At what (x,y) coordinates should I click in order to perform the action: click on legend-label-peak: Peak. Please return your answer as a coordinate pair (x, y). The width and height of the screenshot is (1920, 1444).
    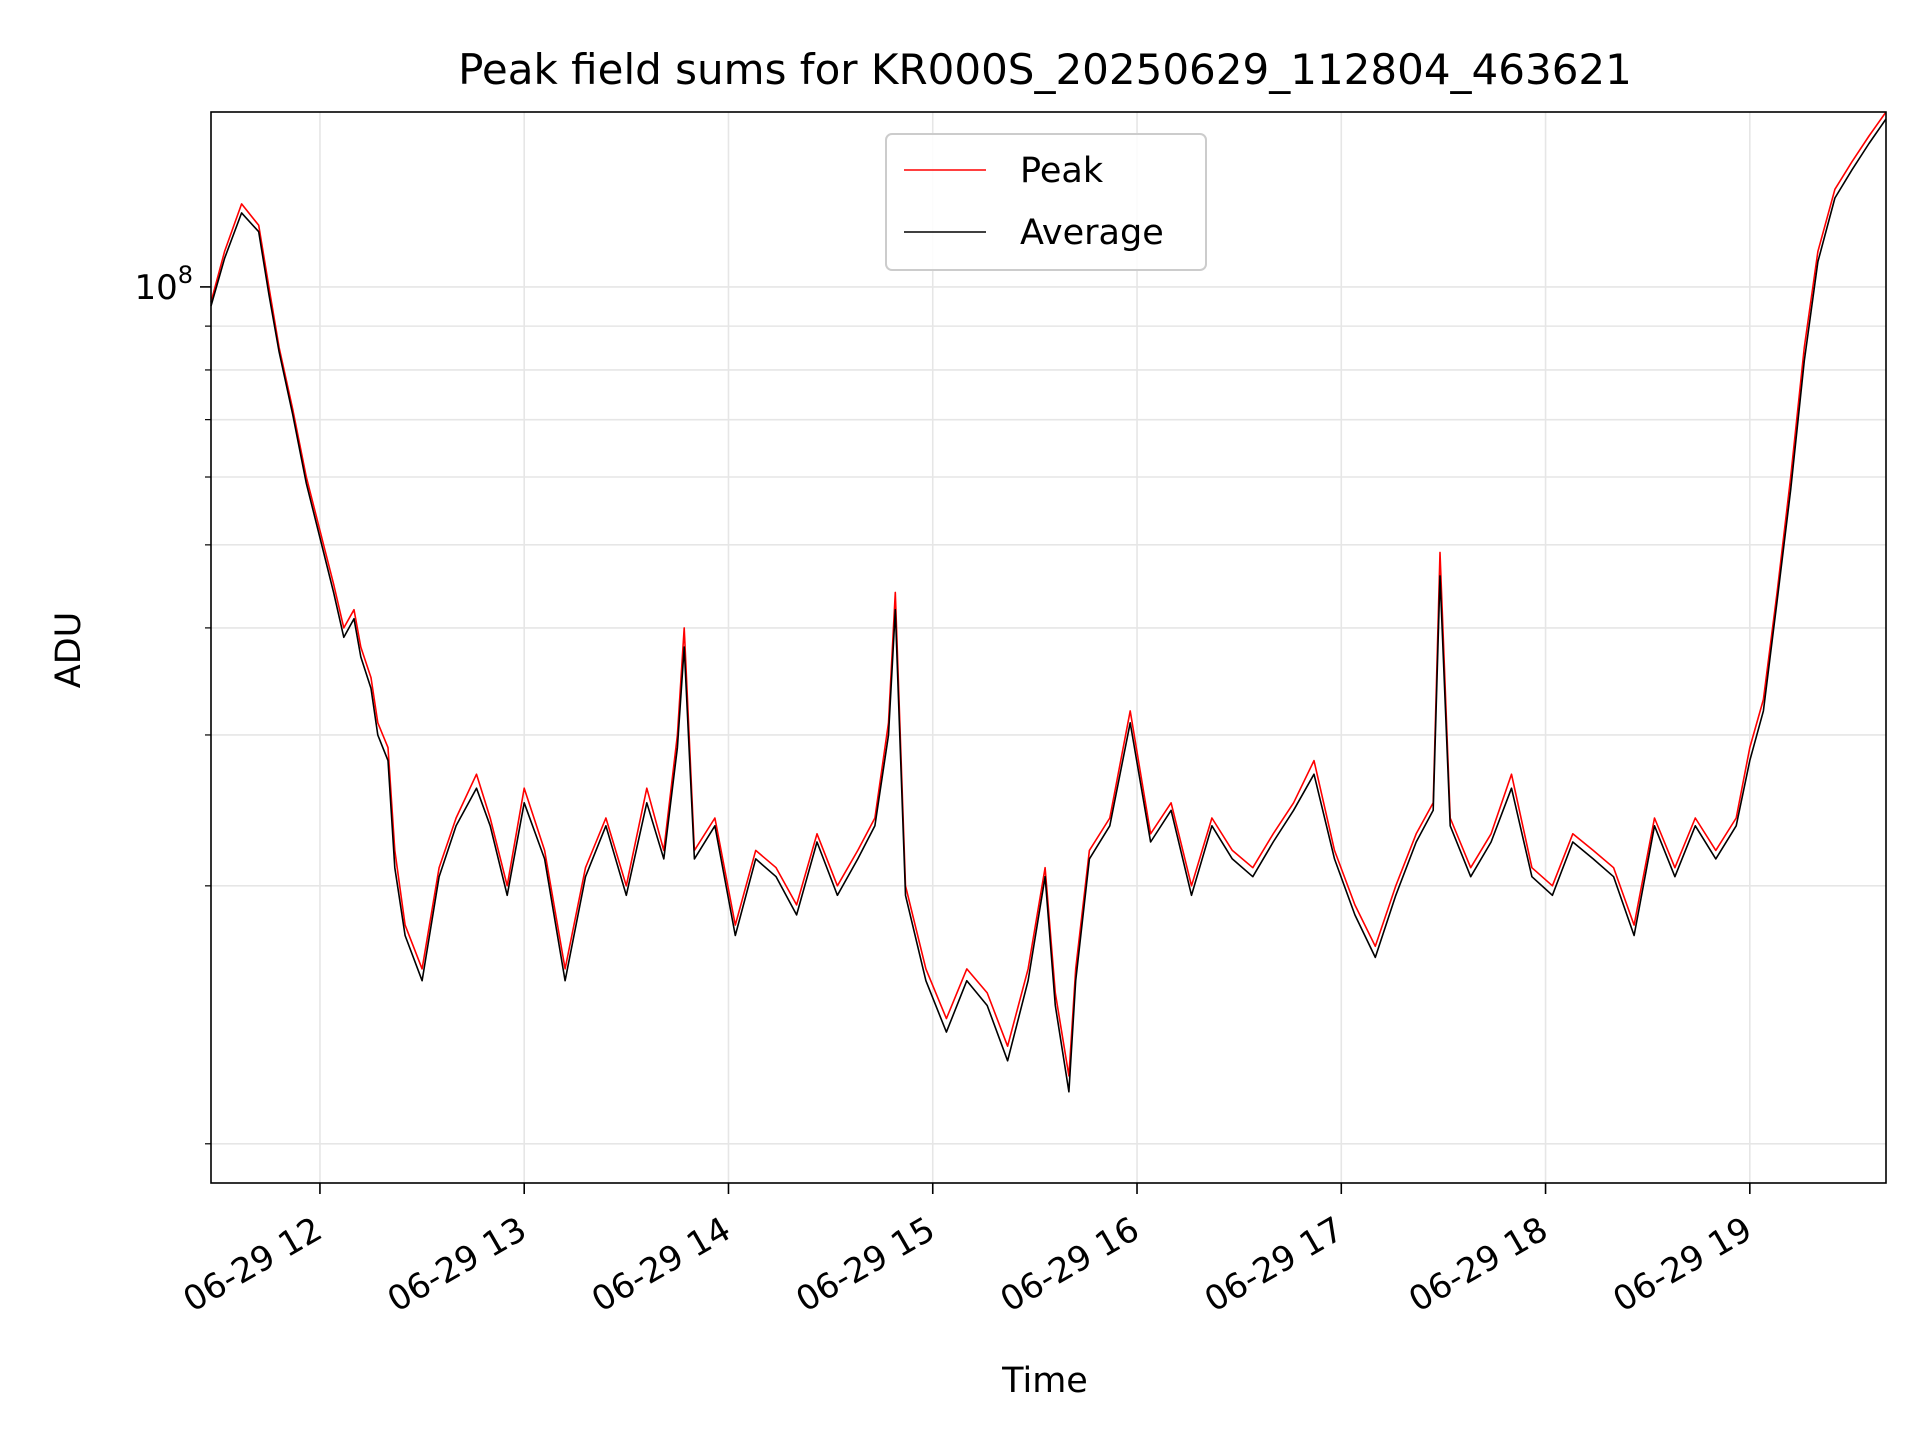
    Looking at the image, I should click on (1062, 171).